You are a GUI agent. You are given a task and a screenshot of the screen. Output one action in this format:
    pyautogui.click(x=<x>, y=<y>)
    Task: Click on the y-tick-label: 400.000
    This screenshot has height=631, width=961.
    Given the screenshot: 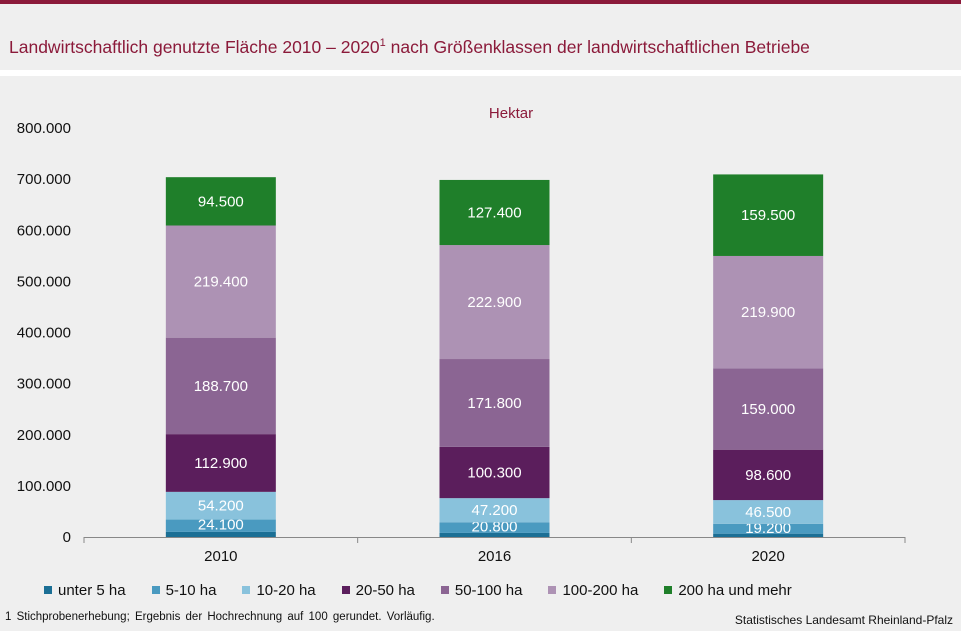 What is the action you would take?
    pyautogui.click(x=44, y=333)
    